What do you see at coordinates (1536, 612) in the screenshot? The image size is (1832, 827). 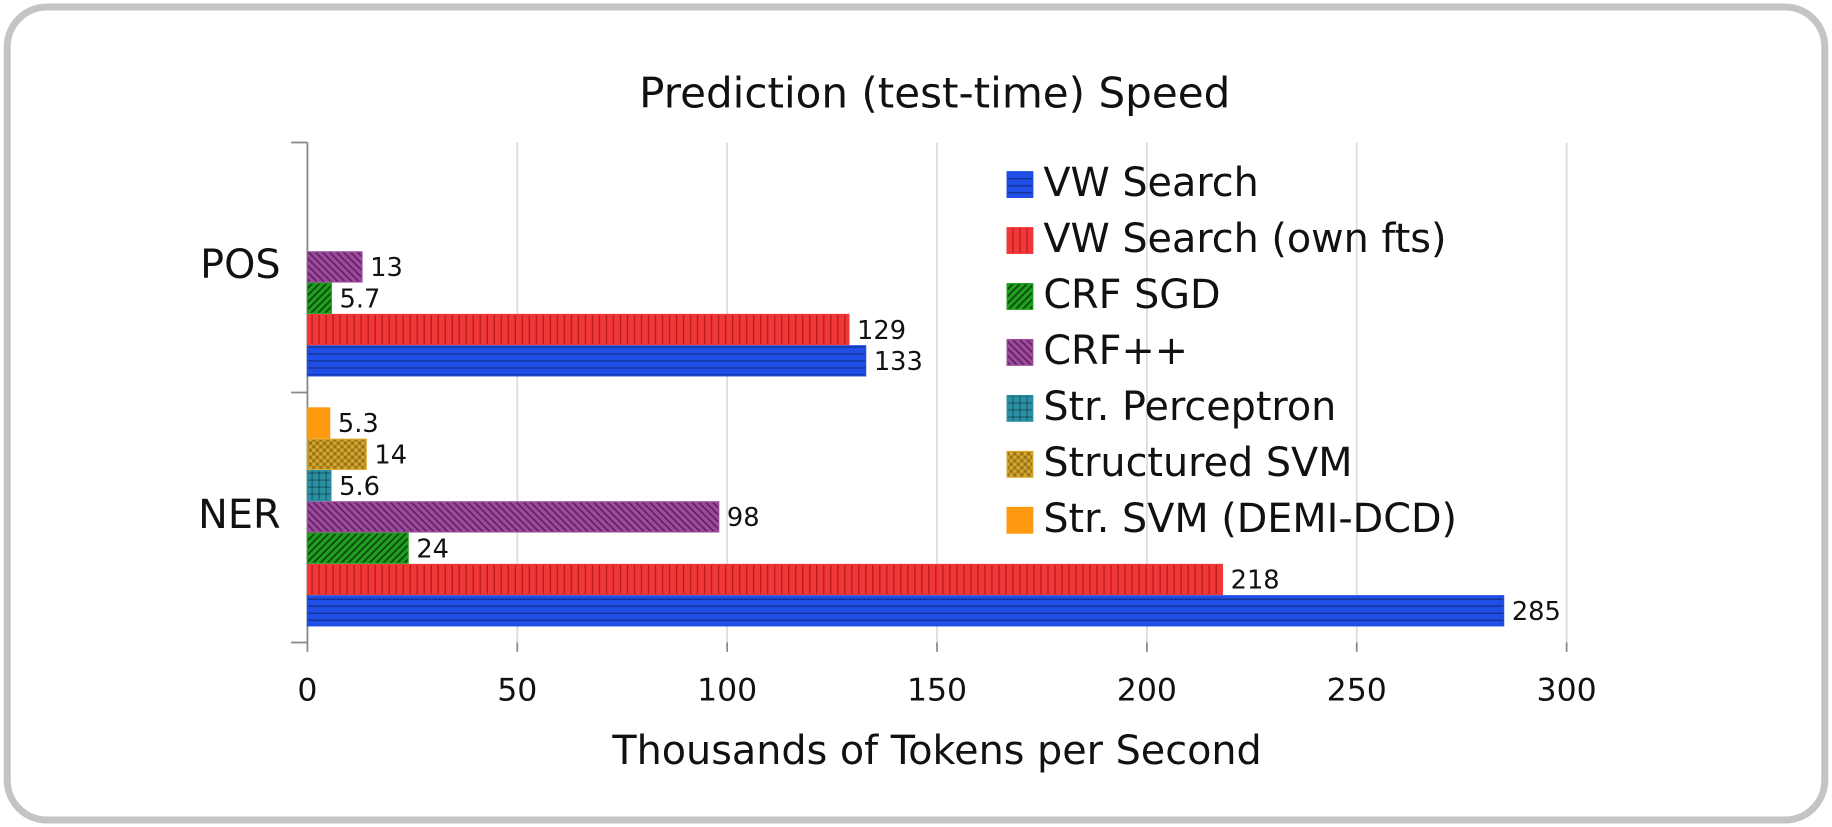 I see `value-label: 285` at bounding box center [1536, 612].